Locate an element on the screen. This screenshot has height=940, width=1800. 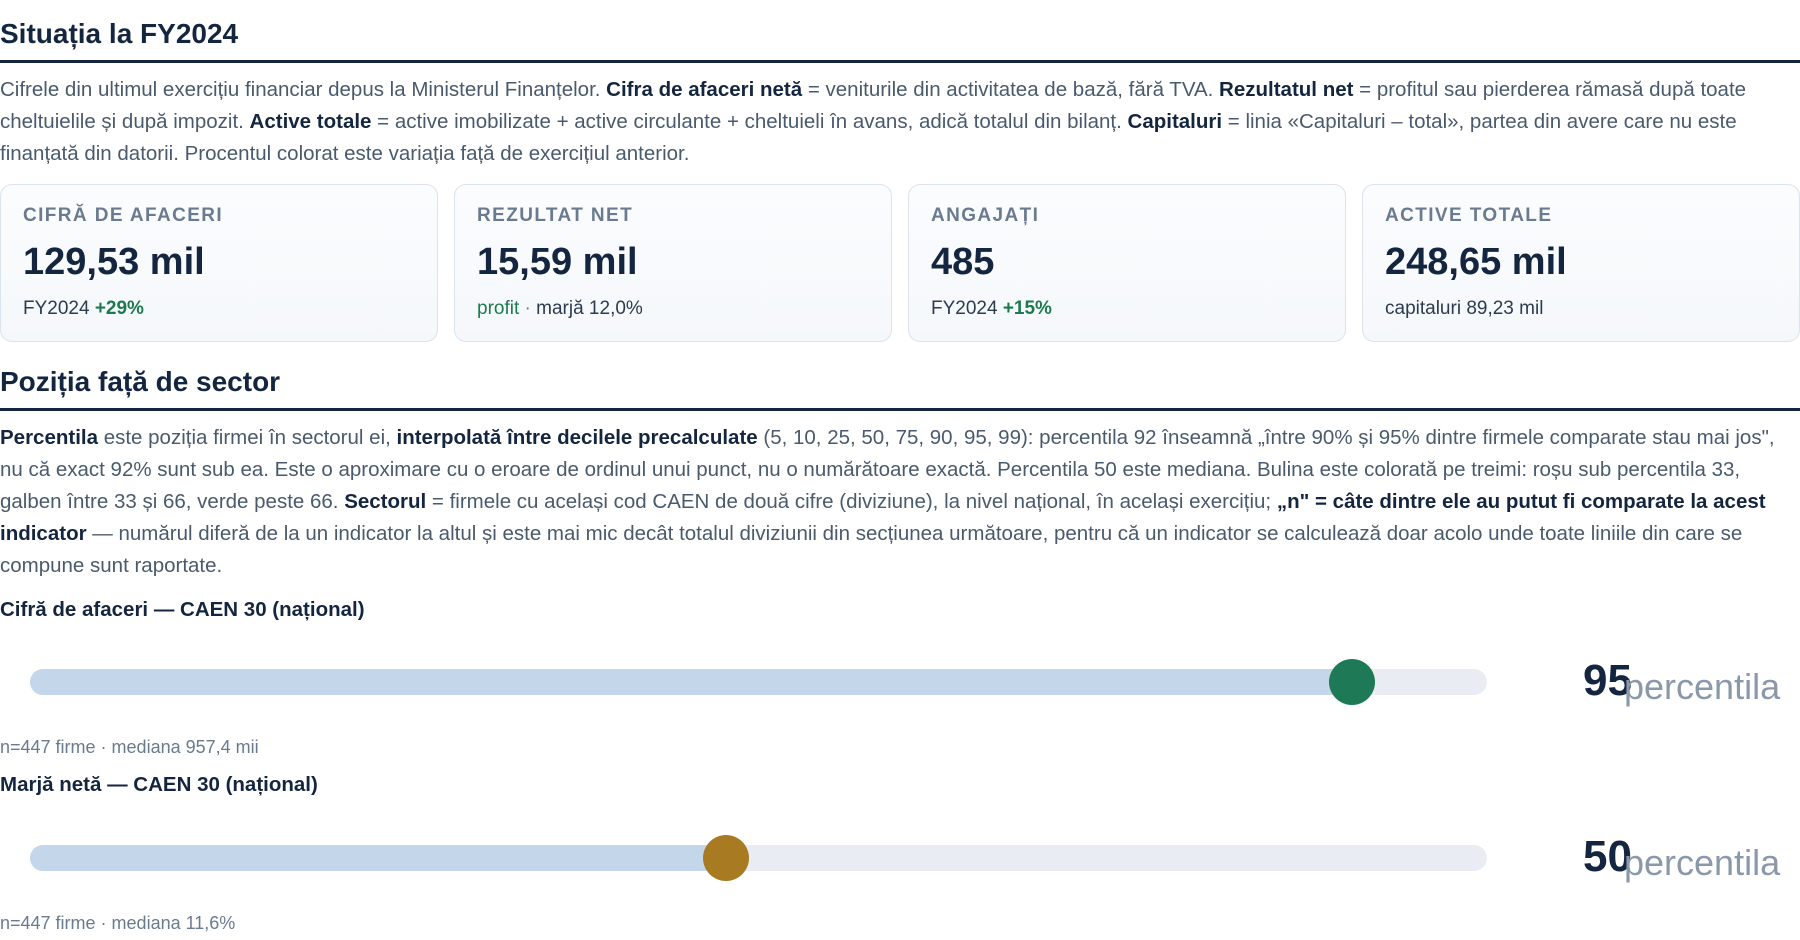
metric-note-net-margin: n=447 firme · mediana 11,6% is located at coordinates (118, 923).